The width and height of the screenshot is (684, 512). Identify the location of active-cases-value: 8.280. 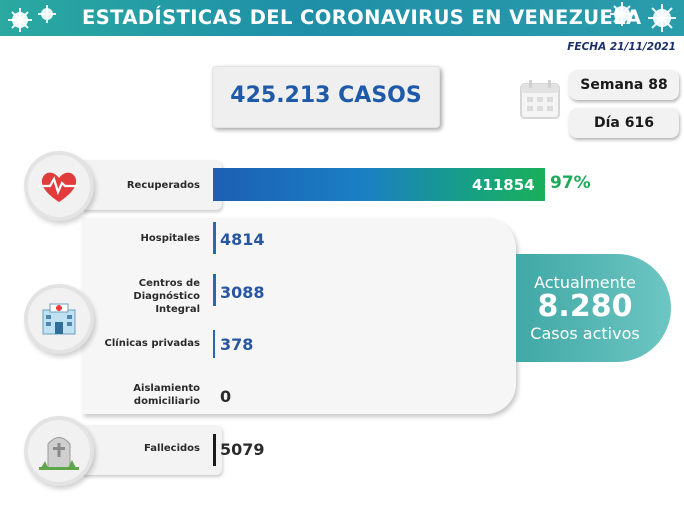
(585, 306).